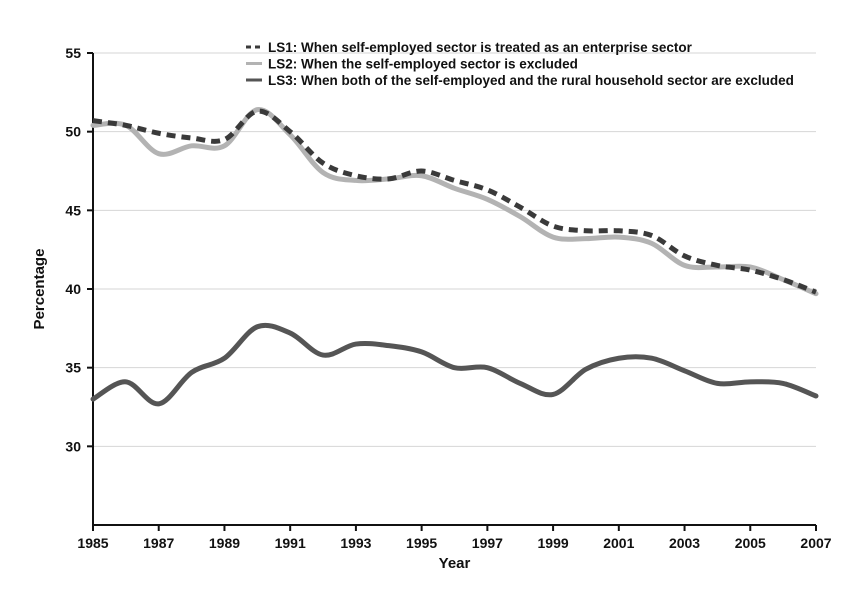 Image resolution: width=867 pixels, height=600 pixels. I want to click on x-tick-label-2005: 2005, so click(750, 543).